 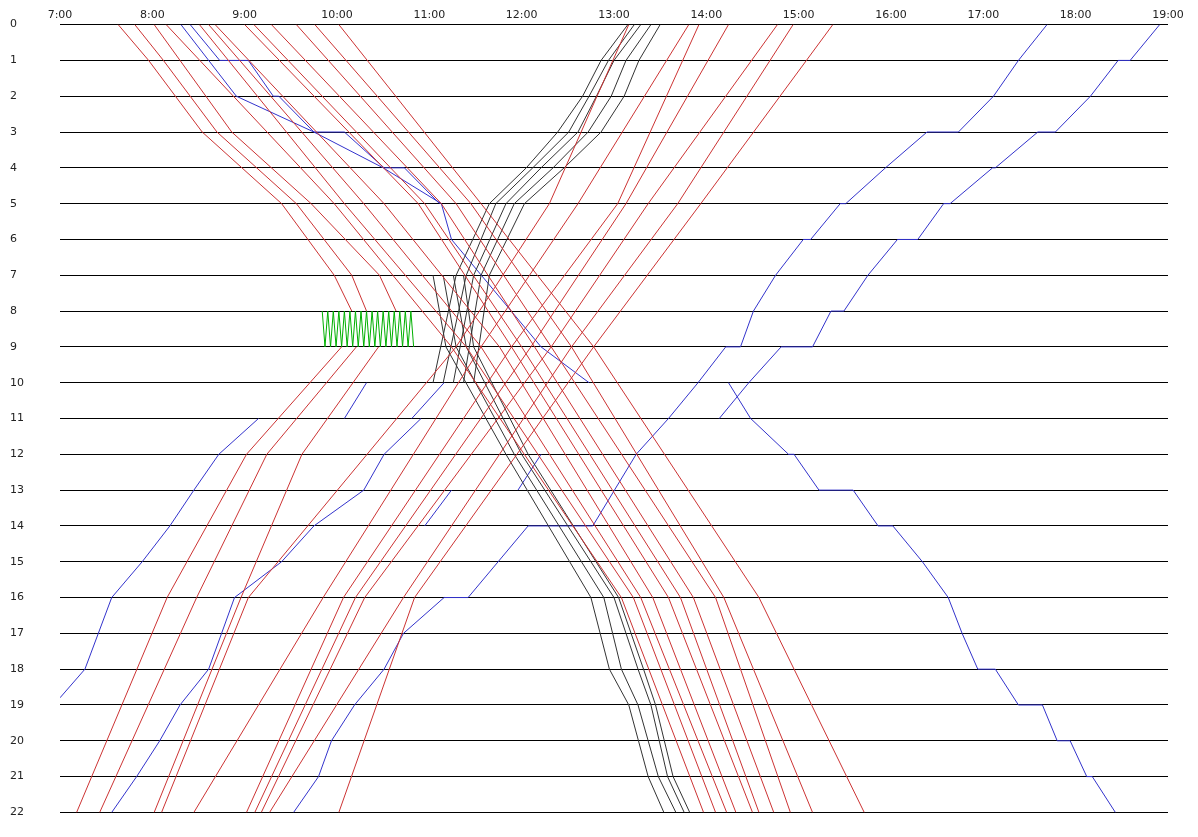 What do you see at coordinates (13, 131) in the screenshot?
I see `y-tick-label: 3` at bounding box center [13, 131].